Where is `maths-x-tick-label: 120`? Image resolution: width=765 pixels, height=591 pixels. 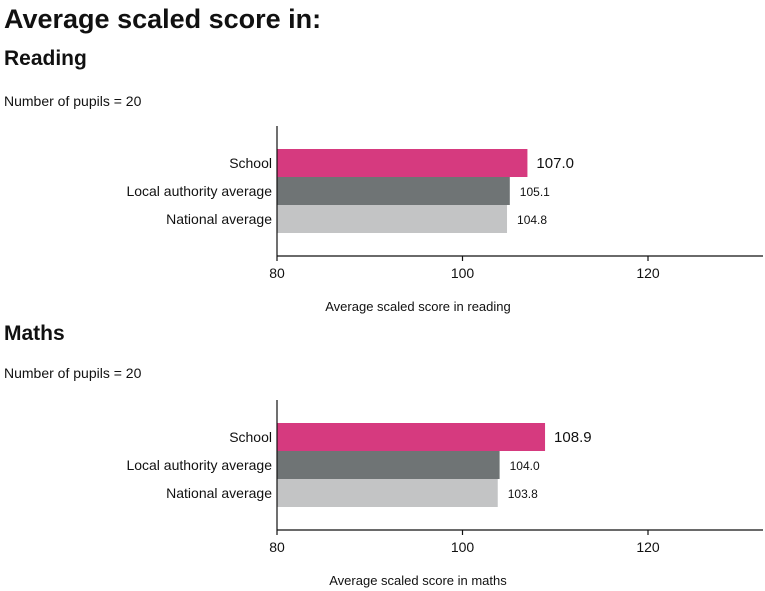 maths-x-tick-label: 120 is located at coordinates (648, 547).